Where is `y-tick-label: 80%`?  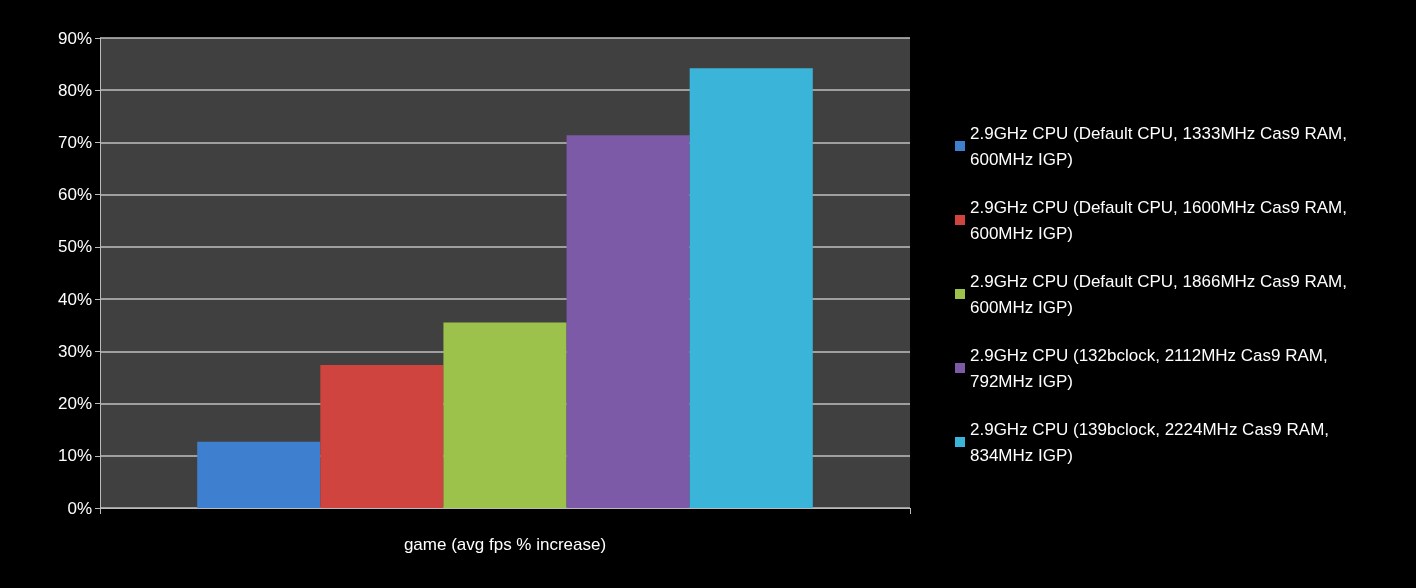 y-tick-label: 80% is located at coordinates (74, 90).